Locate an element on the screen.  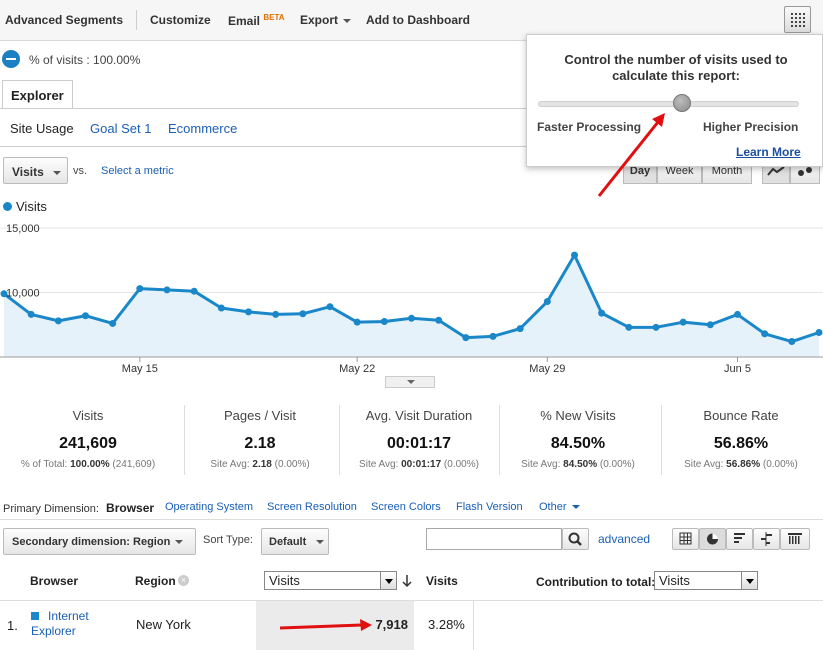
row-visits-value: 7,918 is located at coordinates (391, 624).